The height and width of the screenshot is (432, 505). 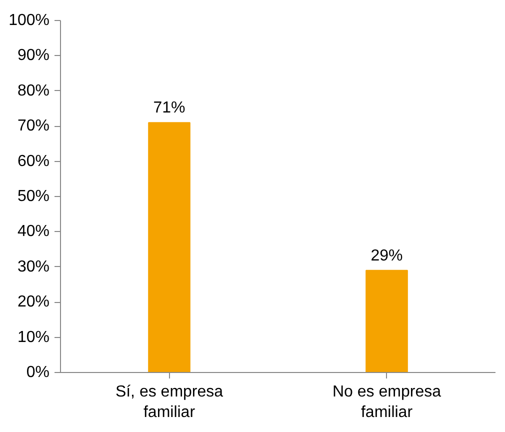 I want to click on data-label: 29%, so click(x=386, y=255).